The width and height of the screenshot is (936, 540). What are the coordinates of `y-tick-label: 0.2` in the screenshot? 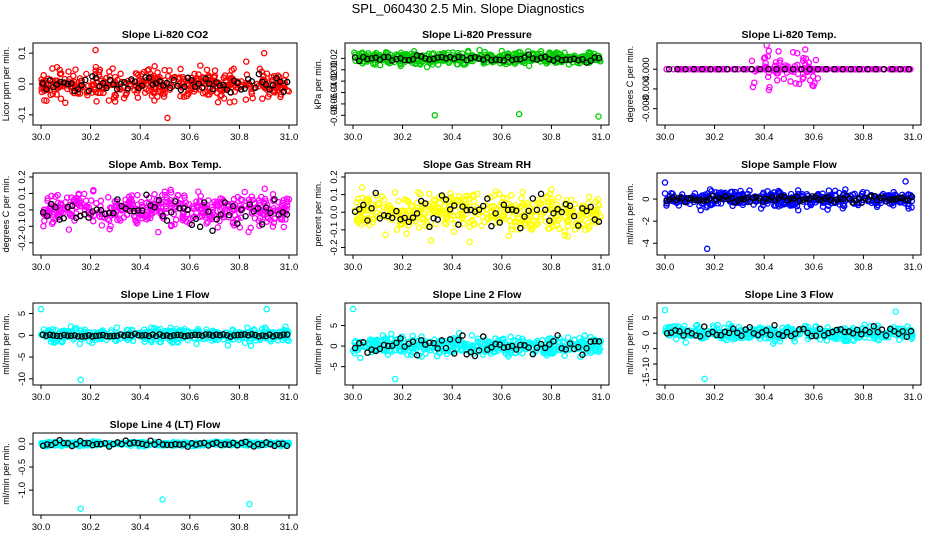 It's located at (334, 176).